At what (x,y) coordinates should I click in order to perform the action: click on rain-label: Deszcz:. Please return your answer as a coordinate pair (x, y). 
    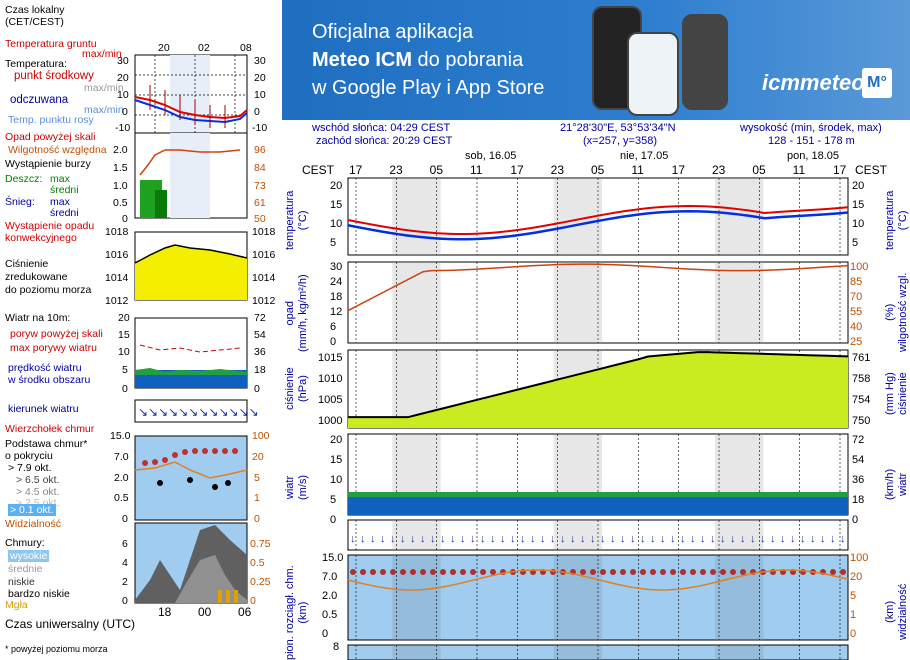
    Looking at the image, I should click on (24, 179).